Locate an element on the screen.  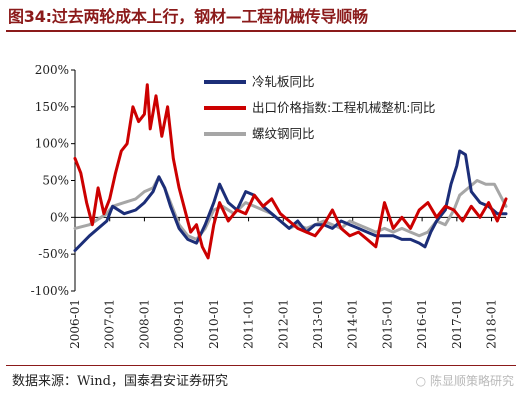
data-source-note: 数据来源：Wind，国泰君安证券研究 is located at coordinates (120, 381).